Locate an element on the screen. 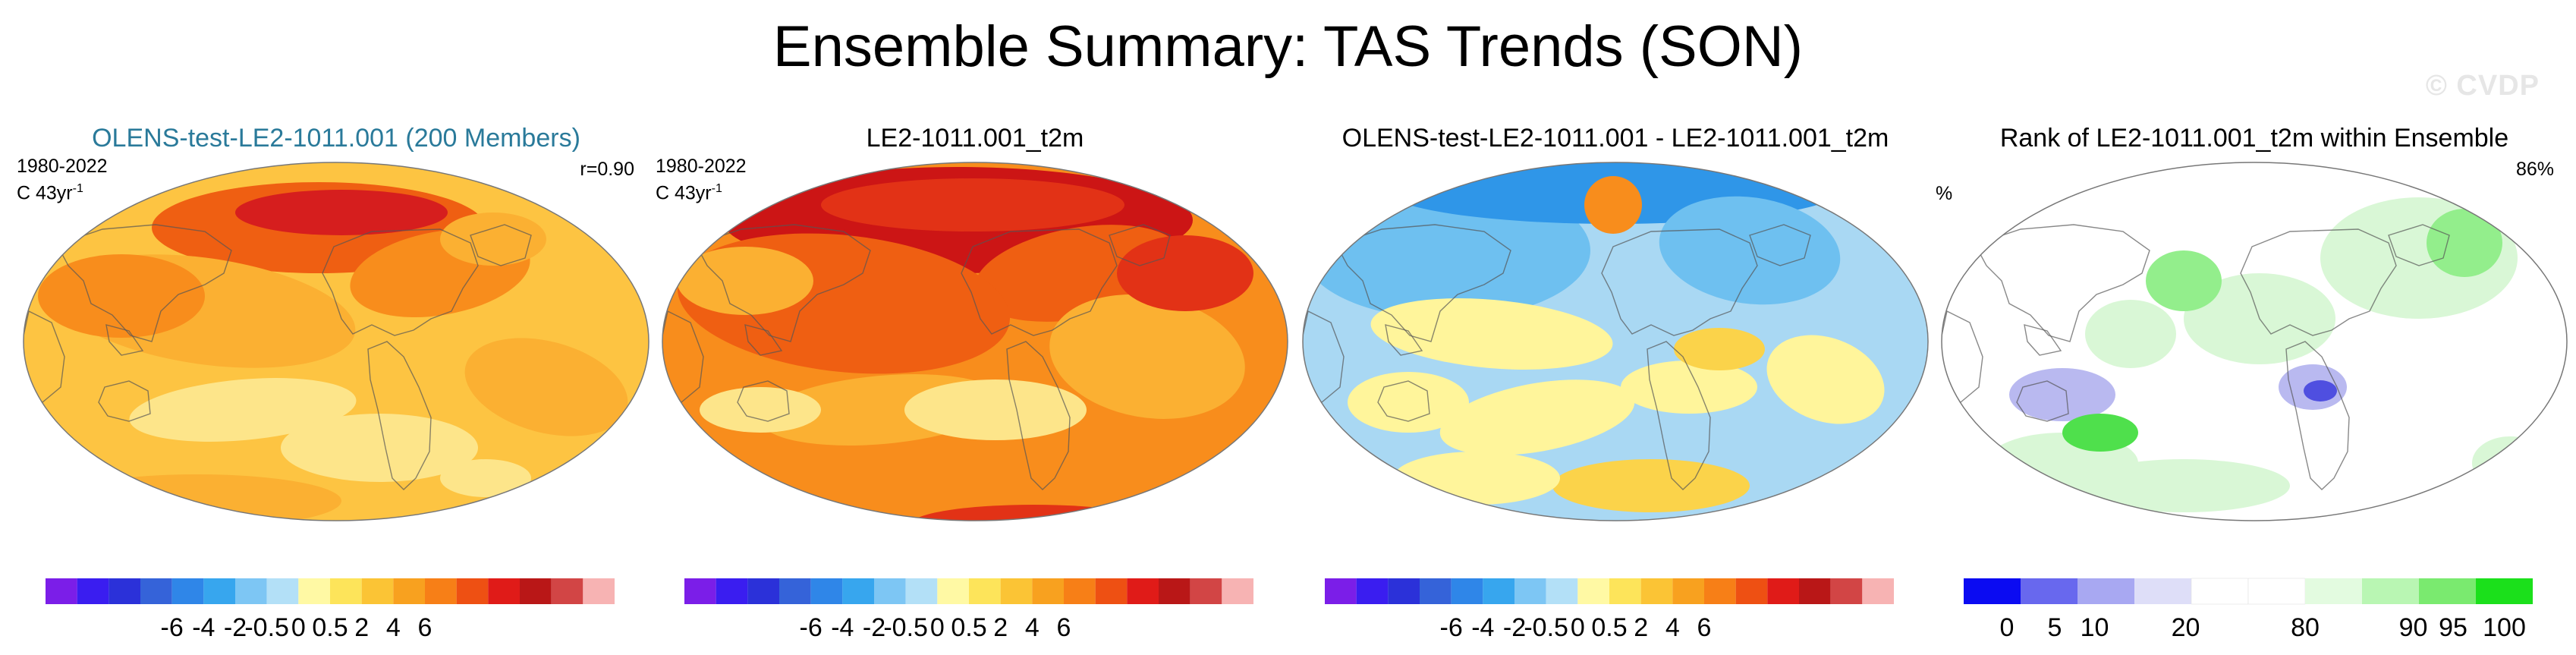 The image size is (2576, 655). colorbar-tick-label: 6 is located at coordinates (1704, 627).